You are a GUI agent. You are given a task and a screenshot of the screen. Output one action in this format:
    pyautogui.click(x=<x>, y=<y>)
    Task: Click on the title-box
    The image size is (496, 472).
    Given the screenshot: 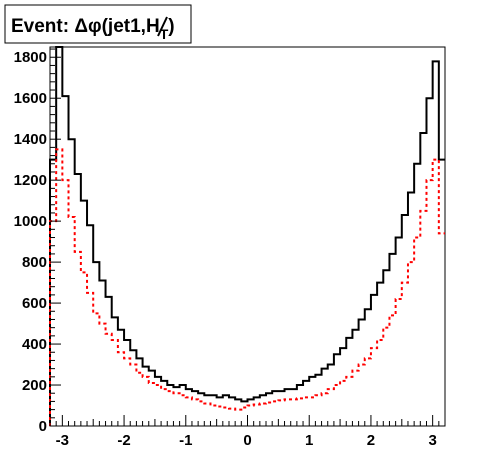 What is the action you would take?
    pyautogui.click(x=98, y=24)
    